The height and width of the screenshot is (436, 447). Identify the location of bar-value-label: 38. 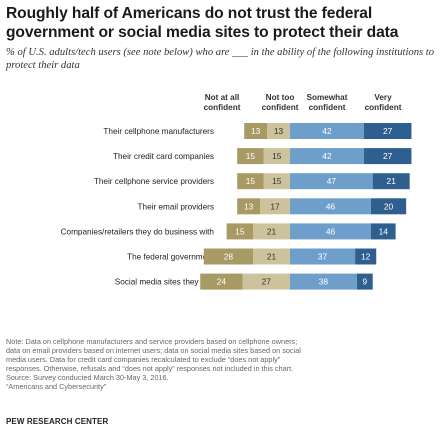
(324, 282).